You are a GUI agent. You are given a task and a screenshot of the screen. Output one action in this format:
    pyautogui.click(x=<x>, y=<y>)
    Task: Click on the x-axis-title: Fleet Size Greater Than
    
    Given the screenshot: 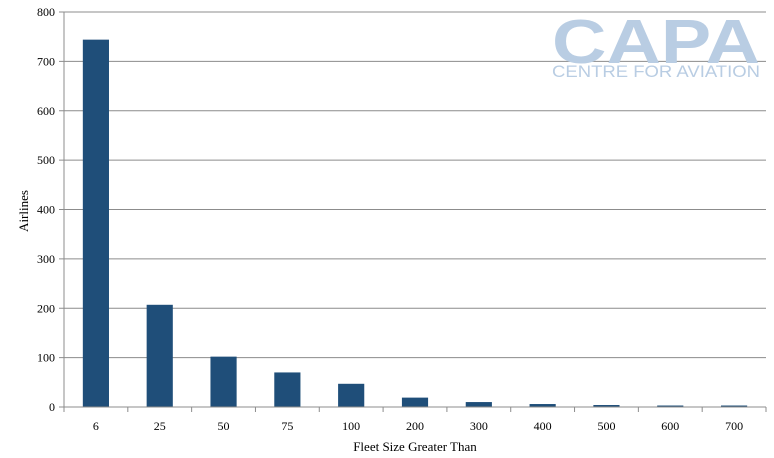 What is the action you would take?
    pyautogui.click(x=415, y=446)
    